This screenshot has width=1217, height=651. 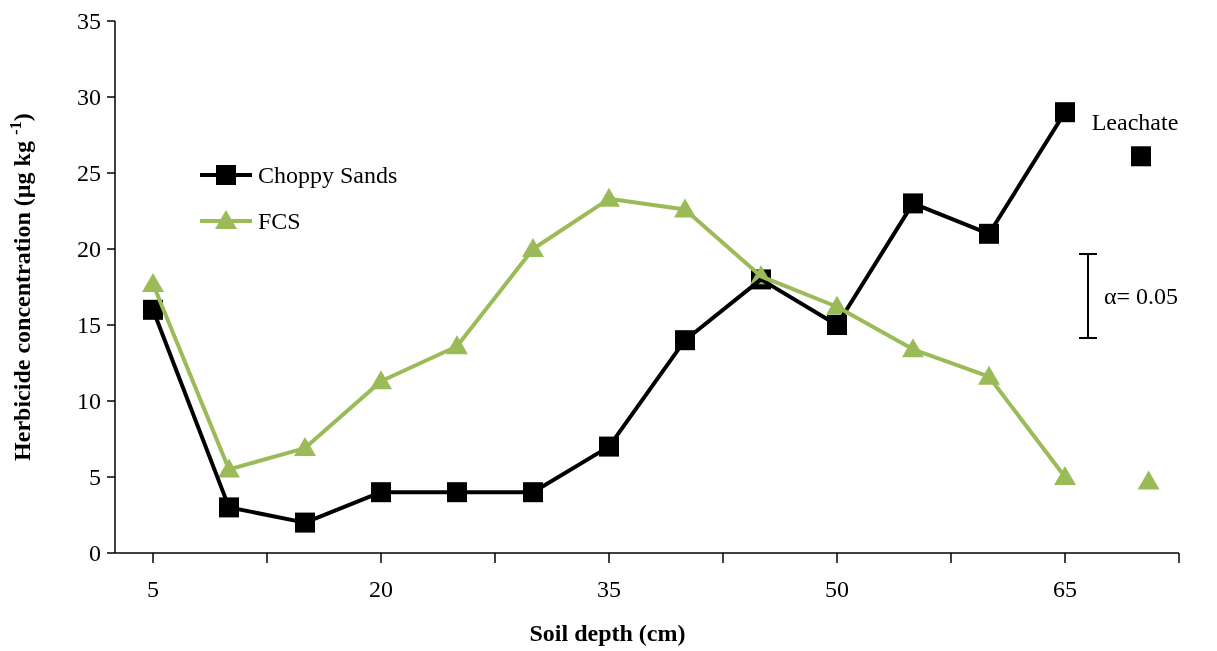 What do you see at coordinates (95, 477) in the screenshot?
I see `y-tick-label: 5` at bounding box center [95, 477].